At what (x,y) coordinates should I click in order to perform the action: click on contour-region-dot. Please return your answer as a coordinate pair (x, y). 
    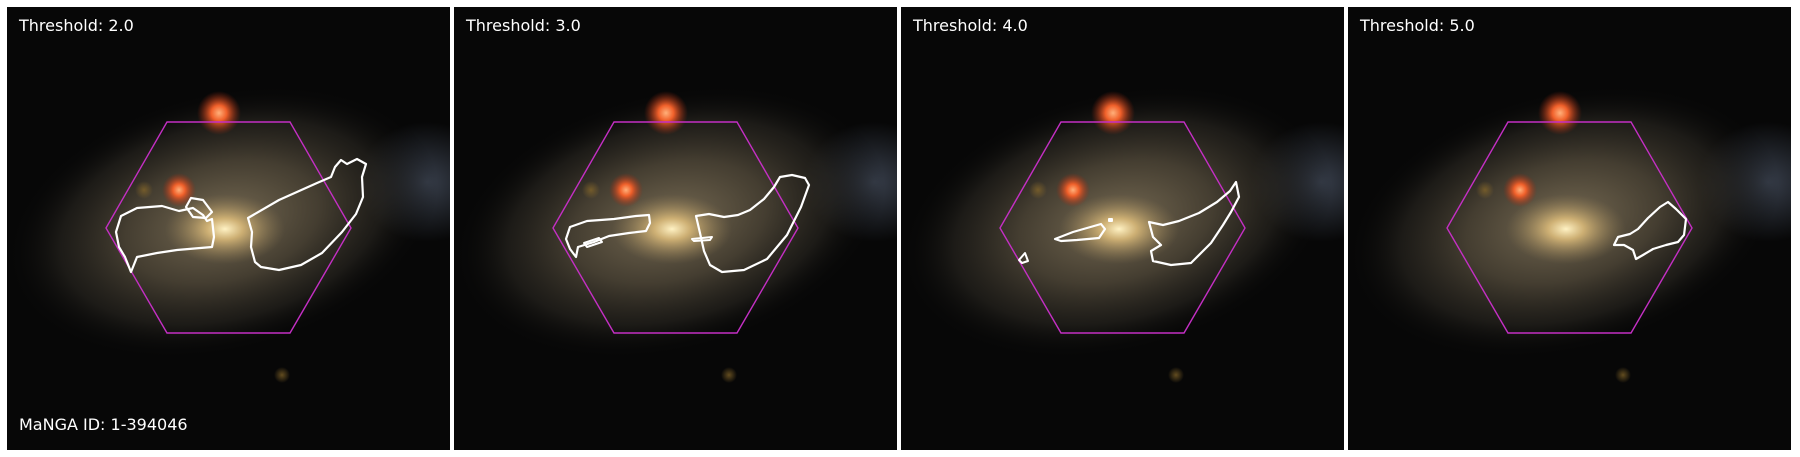
    Looking at the image, I should click on (1110, 220).